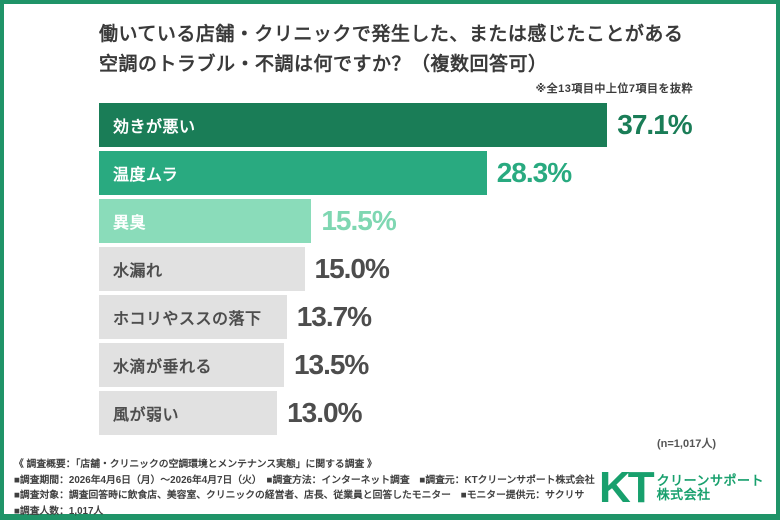 The image size is (780, 520). I want to click on bar: ホコリやススの落下, so click(193, 317).